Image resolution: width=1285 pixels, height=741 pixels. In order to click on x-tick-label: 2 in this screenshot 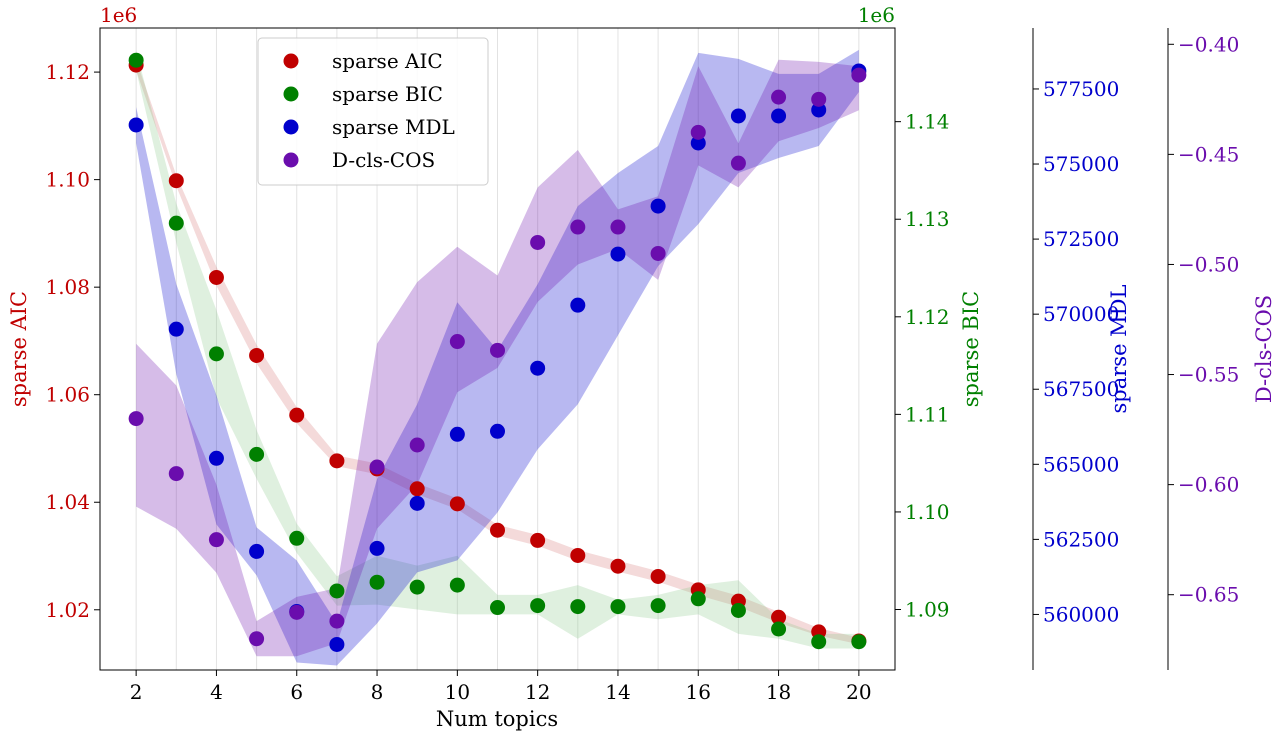, I will do `click(136, 692)`.